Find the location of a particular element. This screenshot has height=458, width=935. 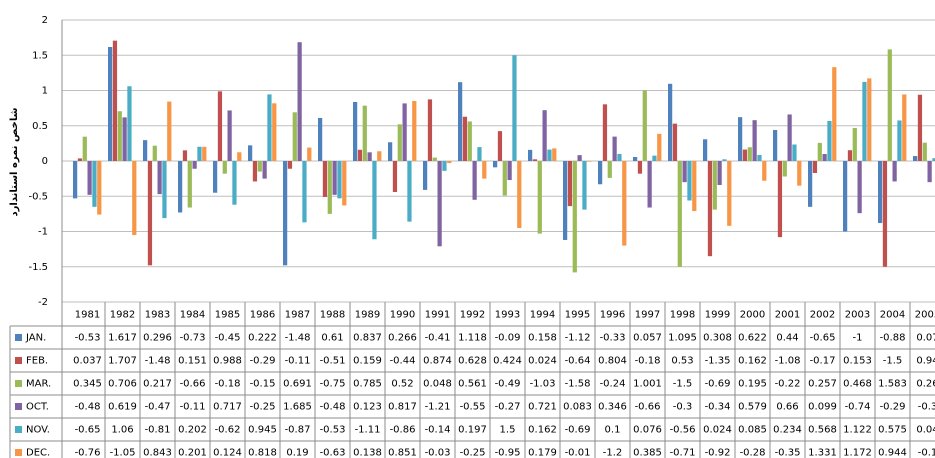

table-value: 0.266 is located at coordinates (402, 338).